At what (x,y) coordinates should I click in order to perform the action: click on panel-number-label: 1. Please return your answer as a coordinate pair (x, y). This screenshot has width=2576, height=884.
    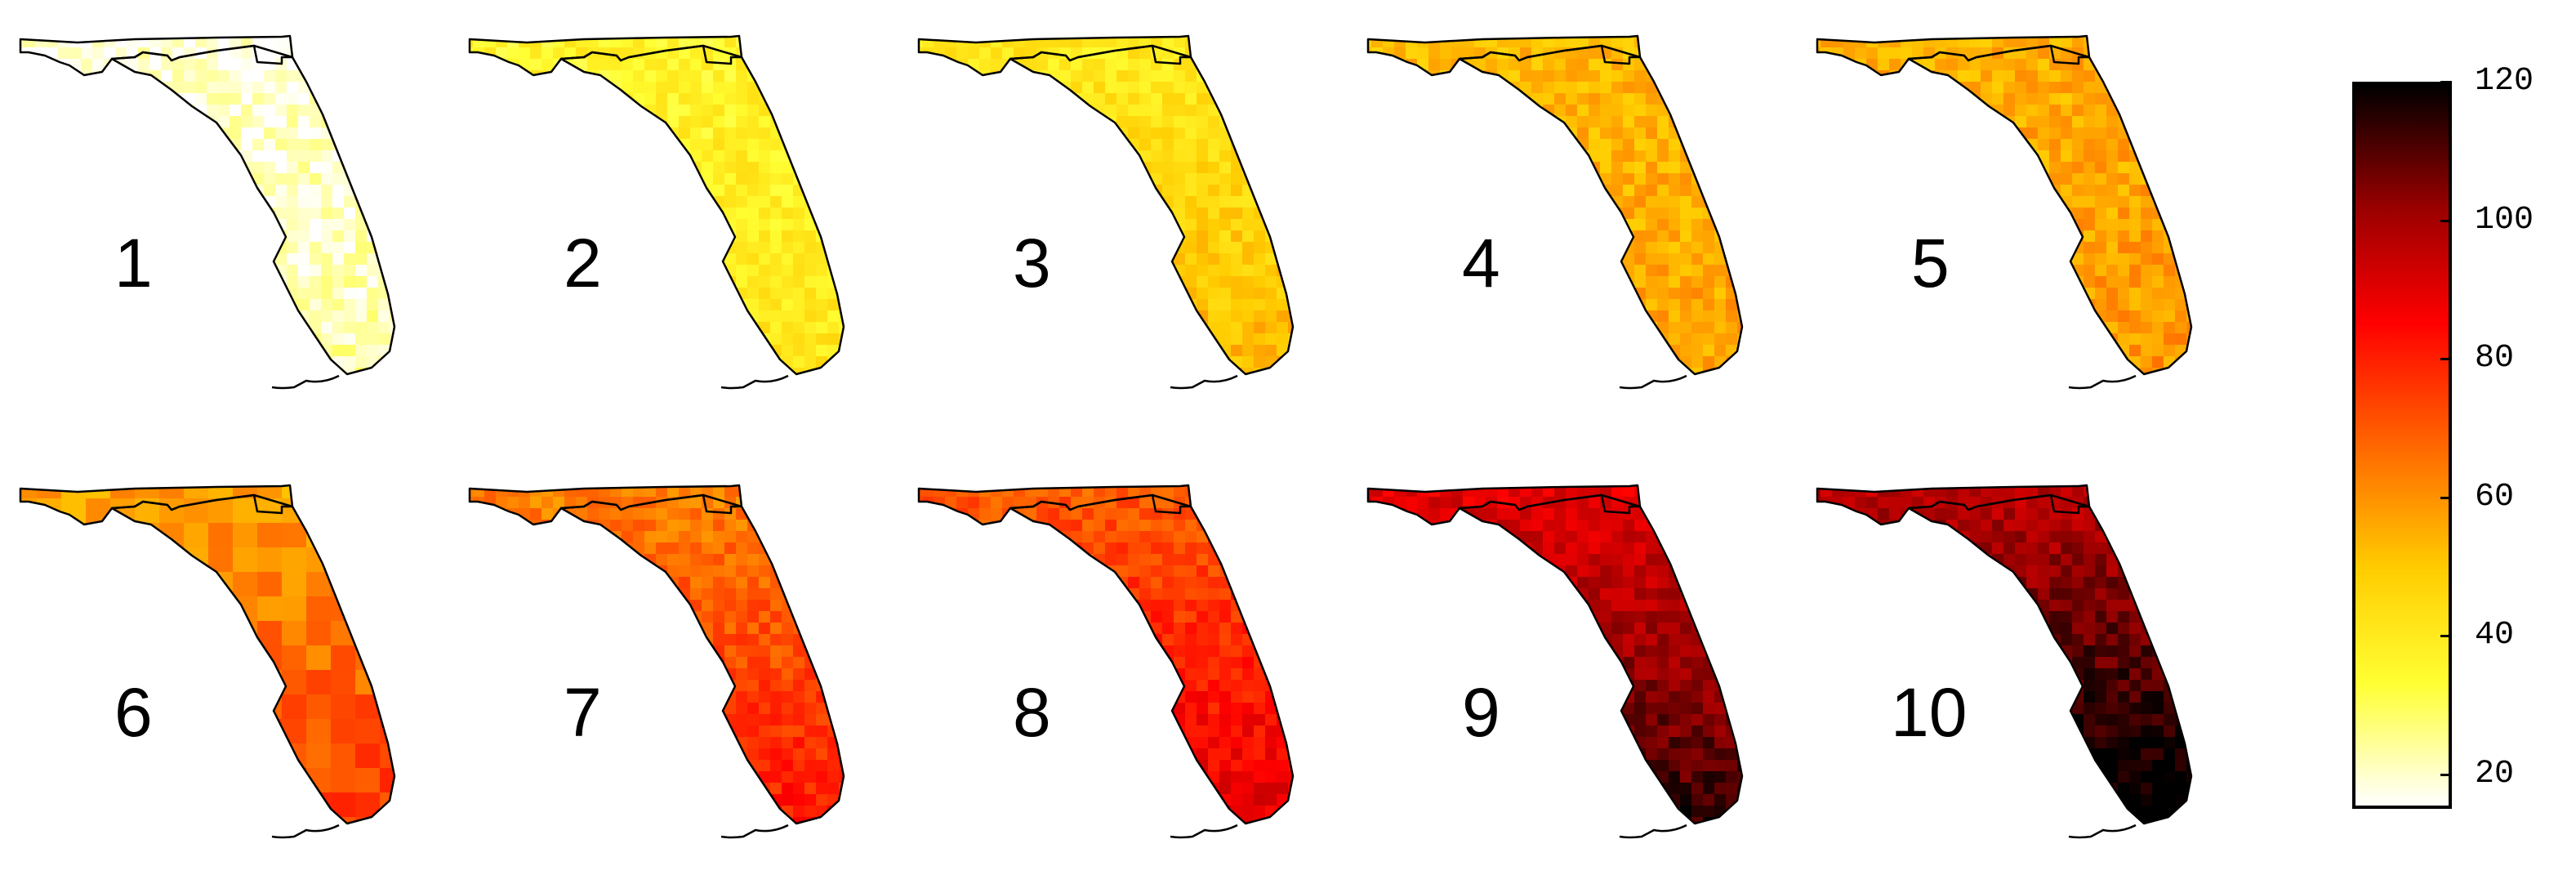
    Looking at the image, I should click on (133, 263).